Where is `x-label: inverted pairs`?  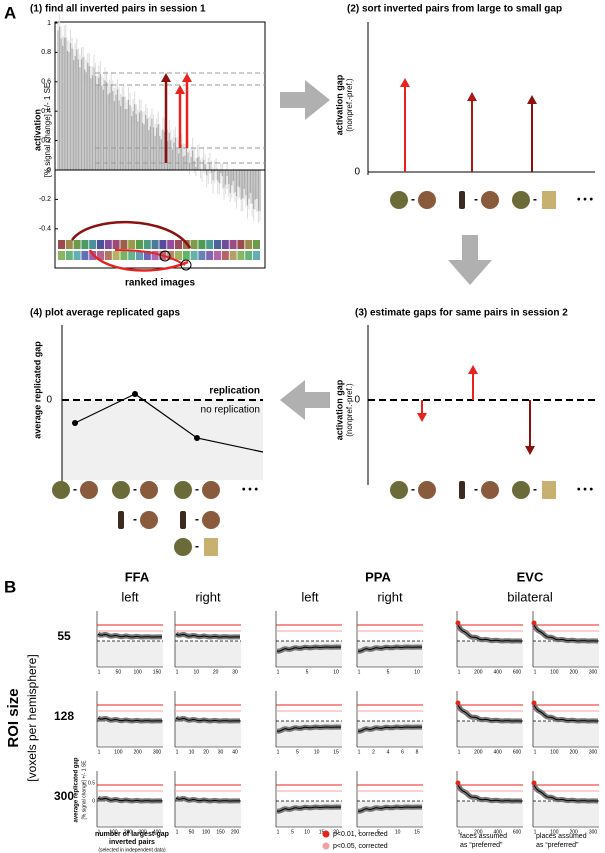
x-label: inverted pairs is located at coordinates (132, 842).